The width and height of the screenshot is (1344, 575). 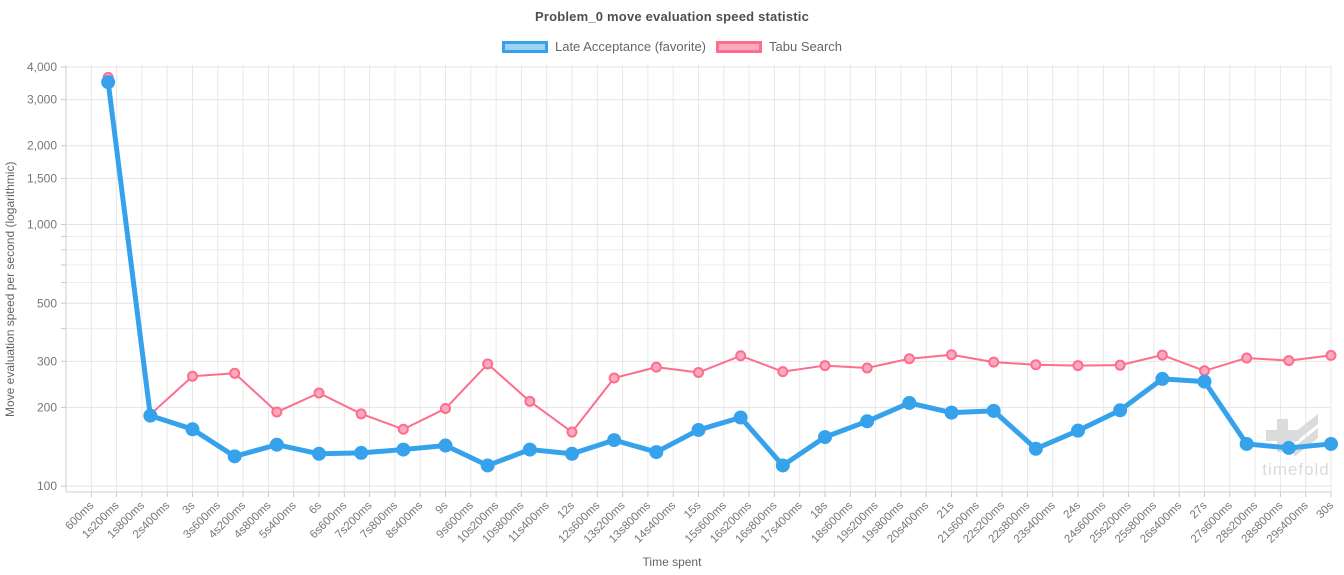 What do you see at coordinates (42, 146) in the screenshot?
I see `y-tick-label: 2,000` at bounding box center [42, 146].